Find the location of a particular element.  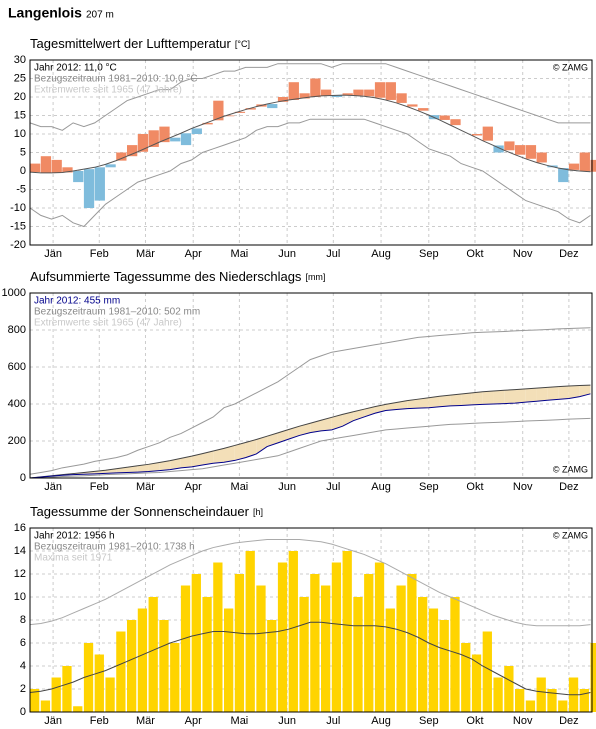

x-tick-label: Okt is located at coordinates (474, 721).